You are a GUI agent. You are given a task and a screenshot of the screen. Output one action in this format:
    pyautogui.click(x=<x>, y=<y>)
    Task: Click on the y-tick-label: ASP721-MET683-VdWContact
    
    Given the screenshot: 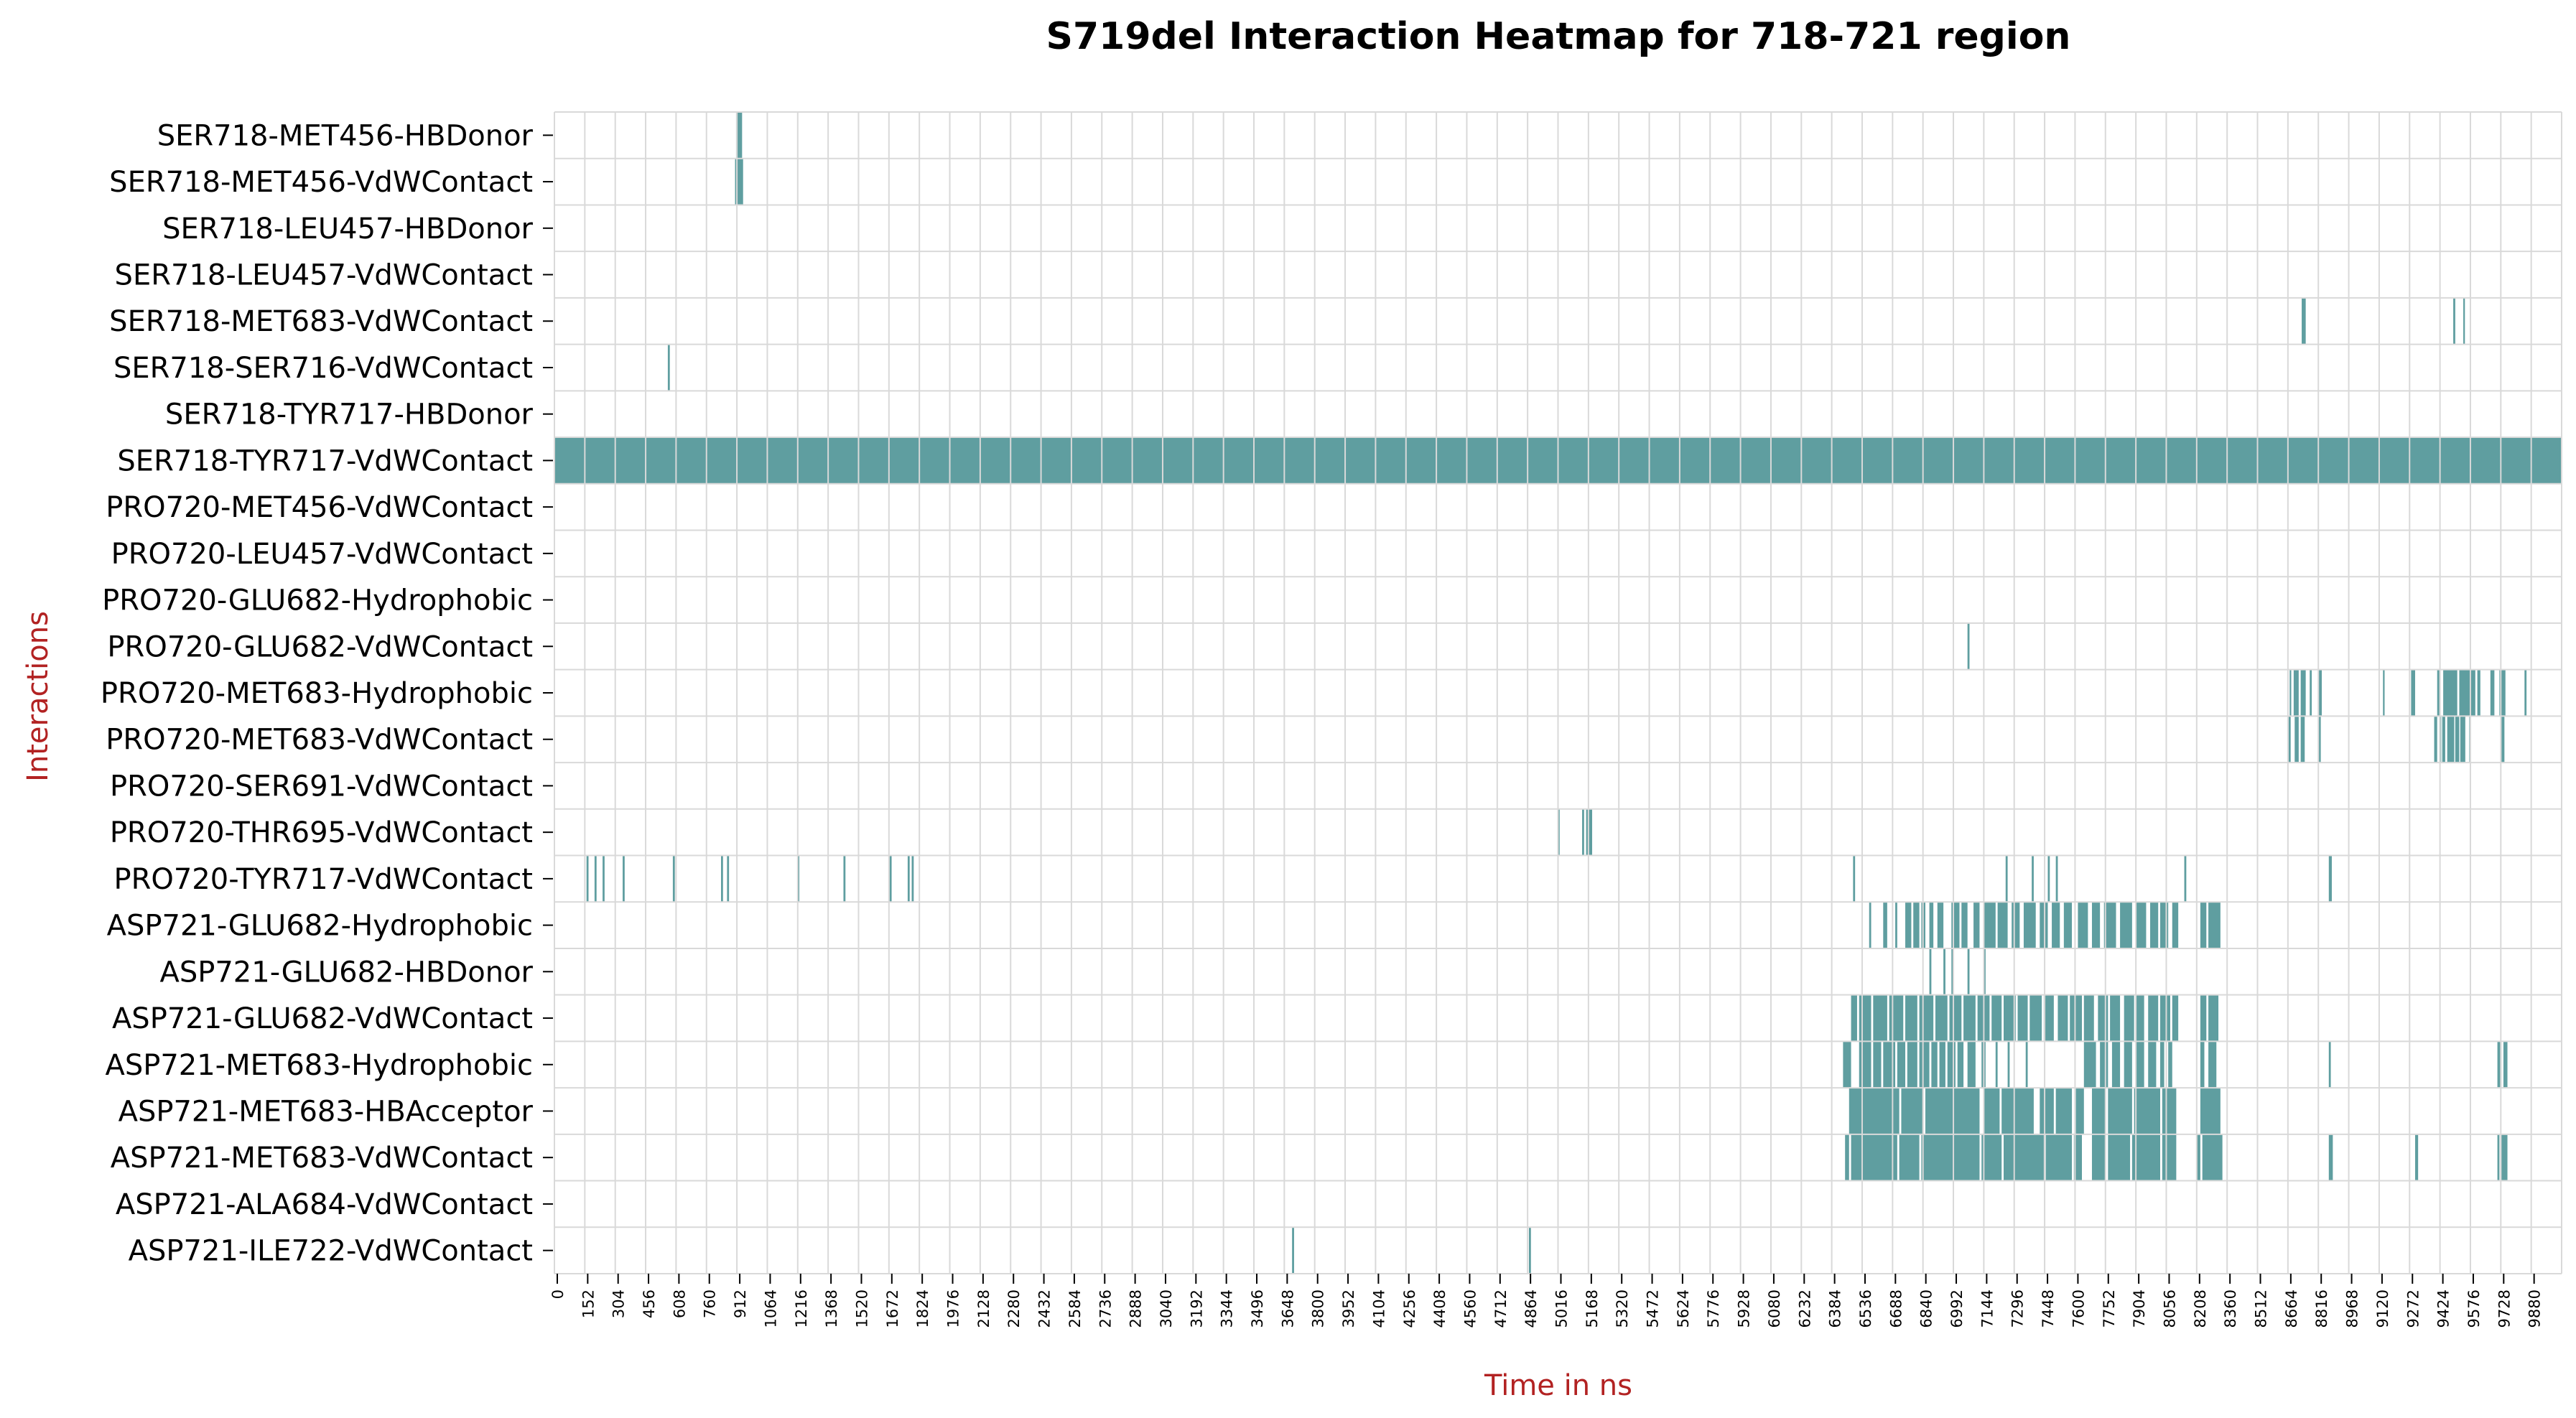 What is the action you would take?
    pyautogui.click(x=322, y=1158)
    